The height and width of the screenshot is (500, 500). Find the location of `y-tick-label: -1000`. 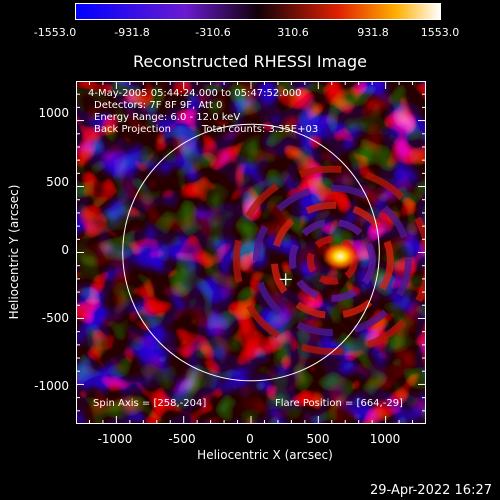

y-tick-label: -1000 is located at coordinates (51, 386).